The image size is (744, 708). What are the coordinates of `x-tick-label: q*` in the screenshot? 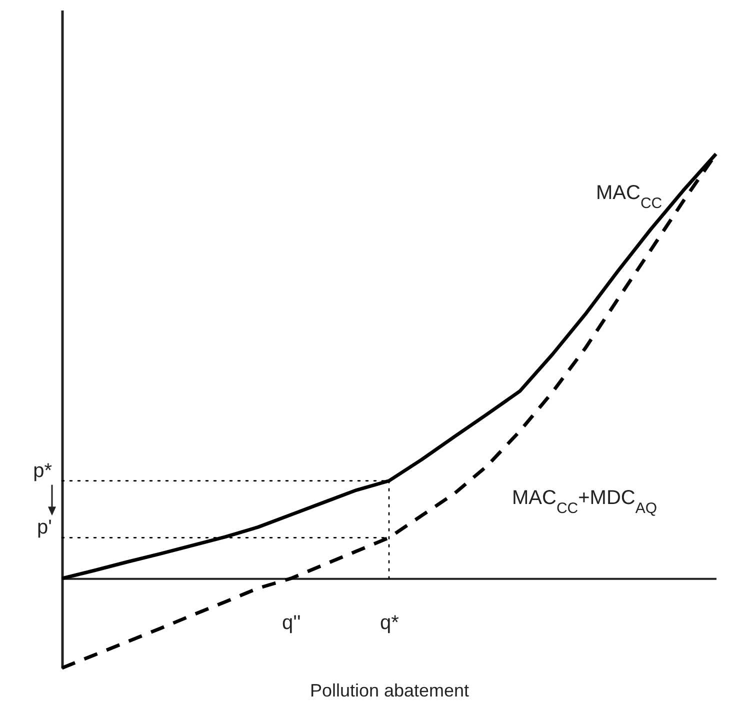 It's located at (390, 623).